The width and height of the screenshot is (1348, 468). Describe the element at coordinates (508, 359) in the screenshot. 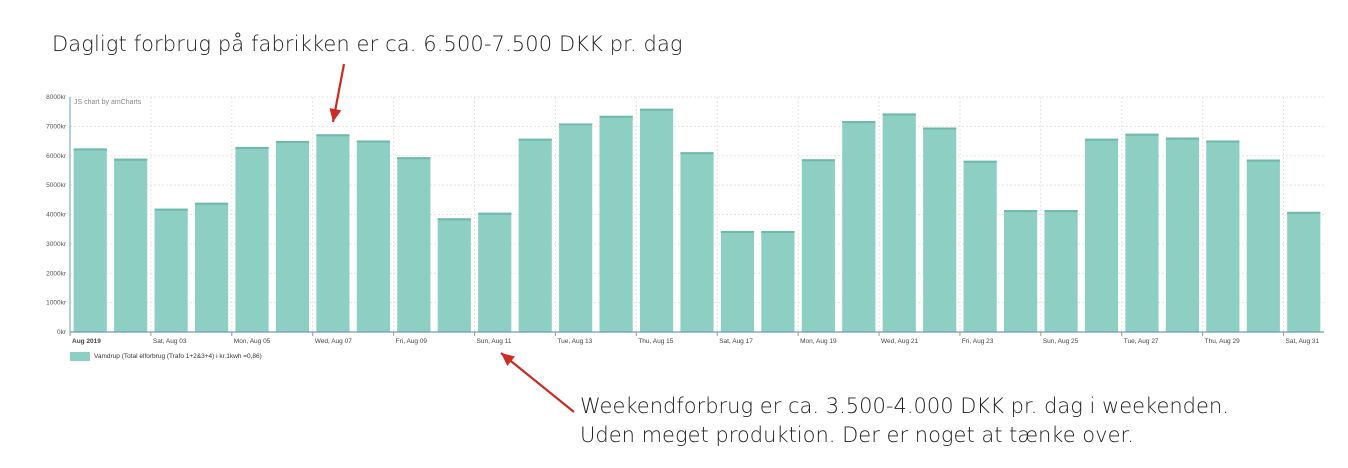

I see `arrow-weekend-head` at that location.